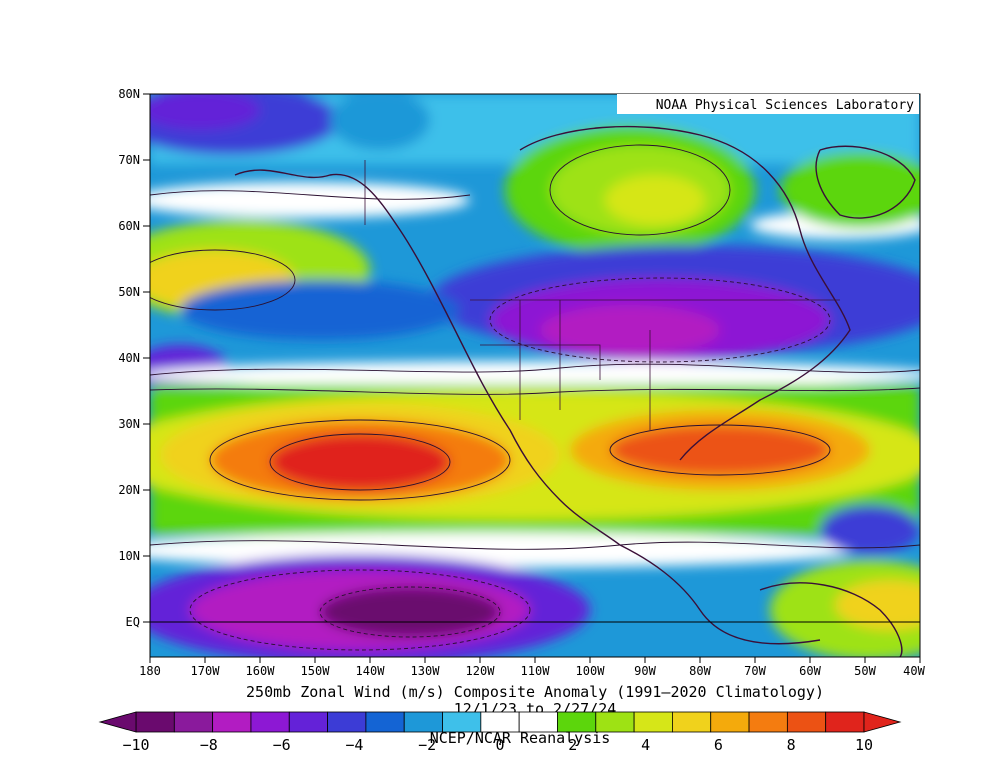  I want to click on lat-label-20n: 20N, so click(129, 490).